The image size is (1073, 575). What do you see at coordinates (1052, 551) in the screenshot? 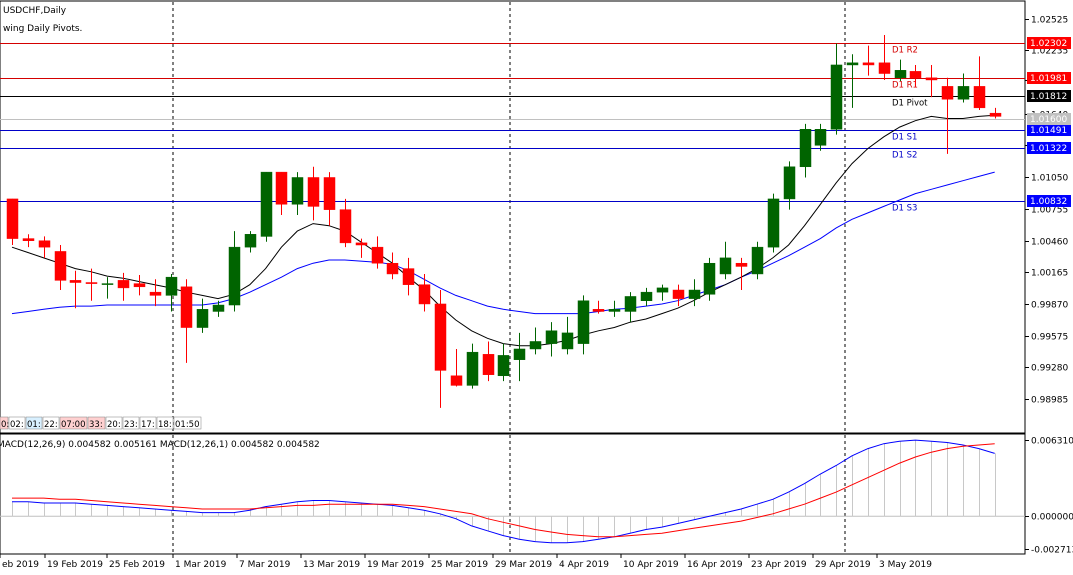
I see `macd-tick-label: -0.002713` at bounding box center [1052, 551].